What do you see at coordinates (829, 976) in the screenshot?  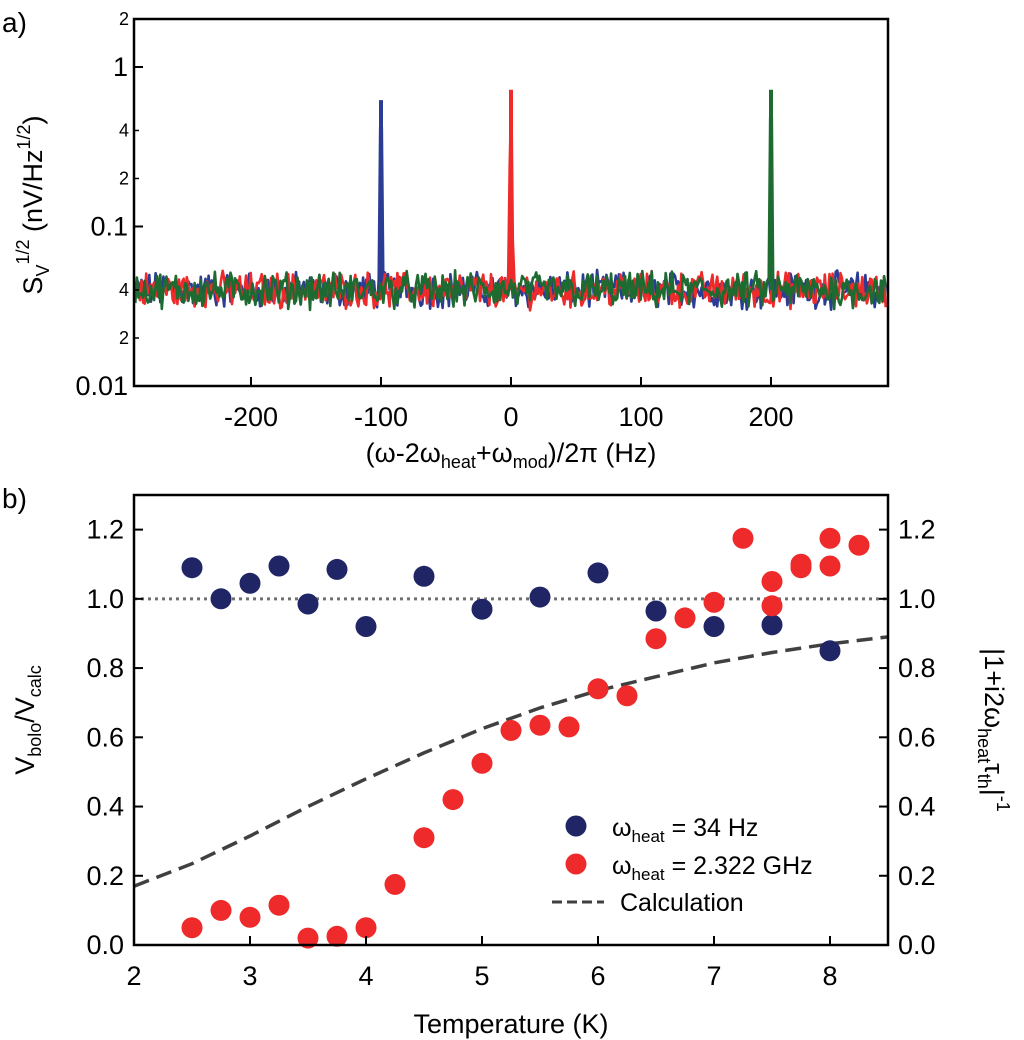 I see `b-x-tick-label: 8` at bounding box center [829, 976].